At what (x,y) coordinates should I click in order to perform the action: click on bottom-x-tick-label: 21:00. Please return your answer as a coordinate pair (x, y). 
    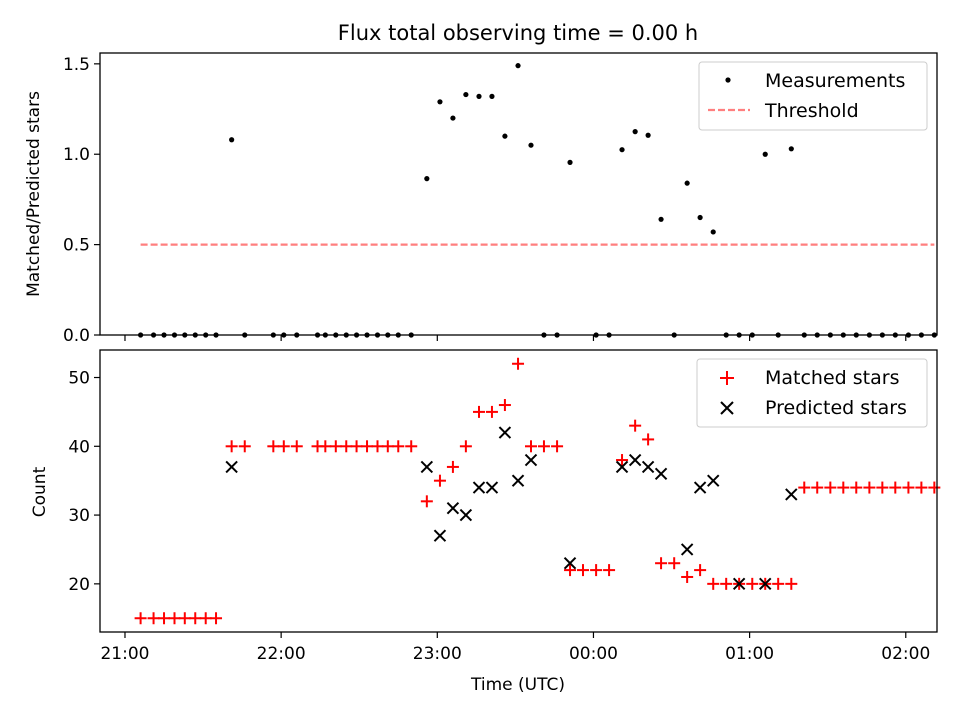
    Looking at the image, I should click on (124, 654).